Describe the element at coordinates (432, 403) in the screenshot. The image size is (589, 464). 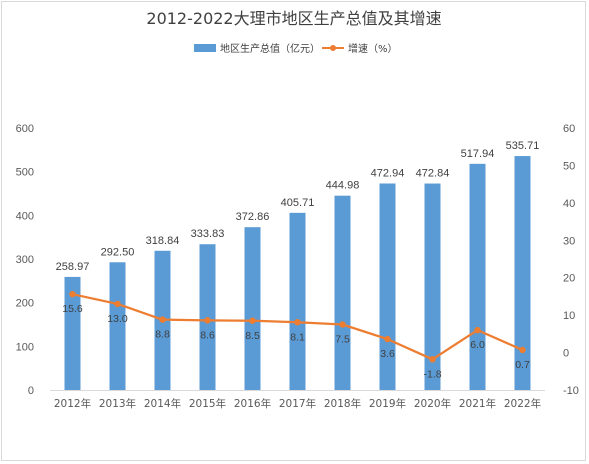
I see `x-tick-label: 2020年` at that location.